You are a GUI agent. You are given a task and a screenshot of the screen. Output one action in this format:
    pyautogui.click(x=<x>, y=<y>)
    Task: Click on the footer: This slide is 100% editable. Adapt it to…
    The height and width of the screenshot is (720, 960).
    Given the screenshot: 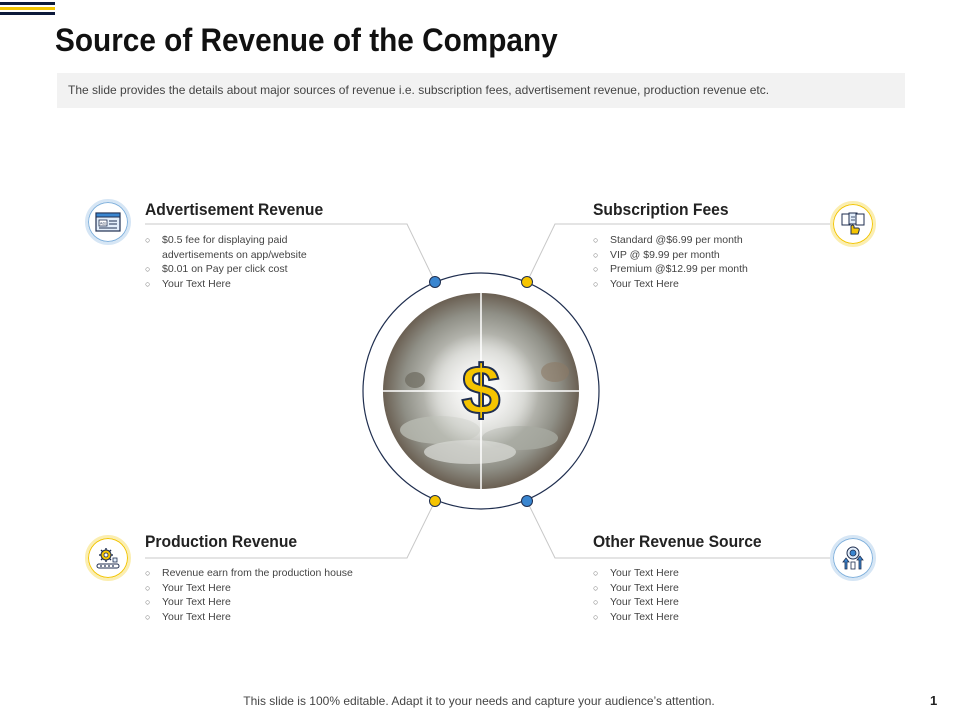 What is the action you would take?
    pyautogui.click(x=480, y=701)
    